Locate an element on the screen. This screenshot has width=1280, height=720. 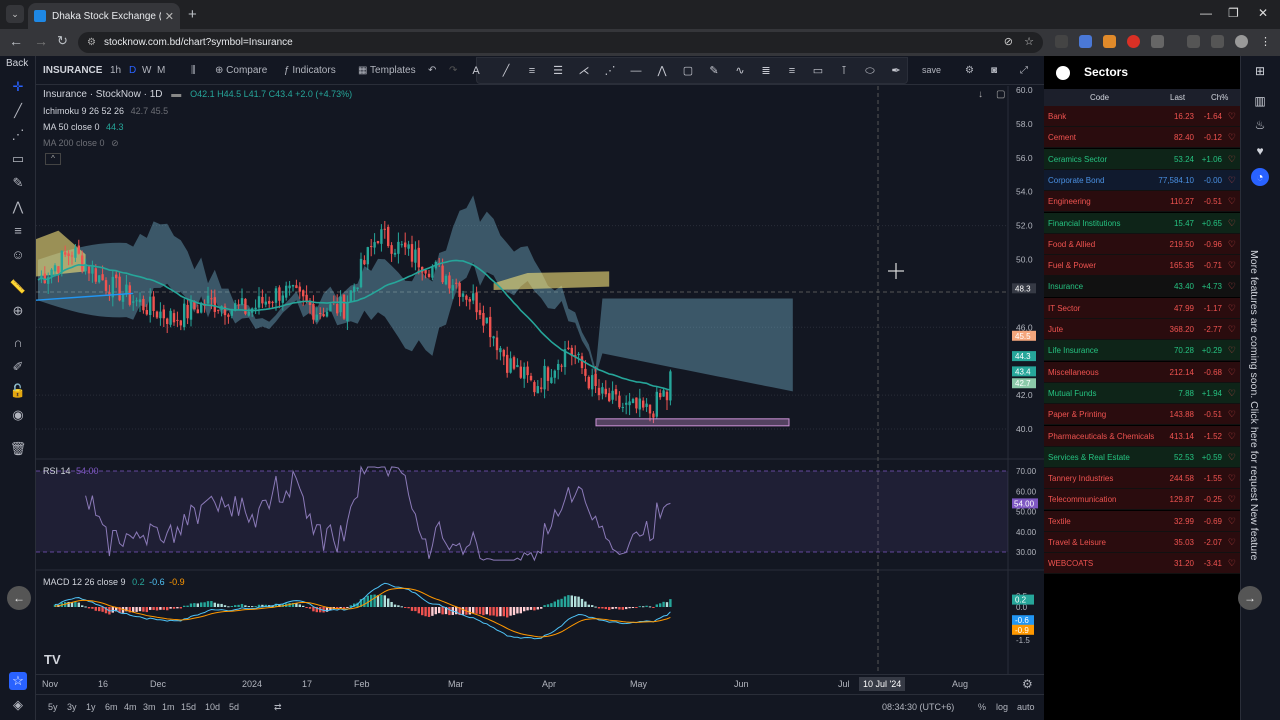
gann-icon: ⋰ is located at coordinates (610, 71).